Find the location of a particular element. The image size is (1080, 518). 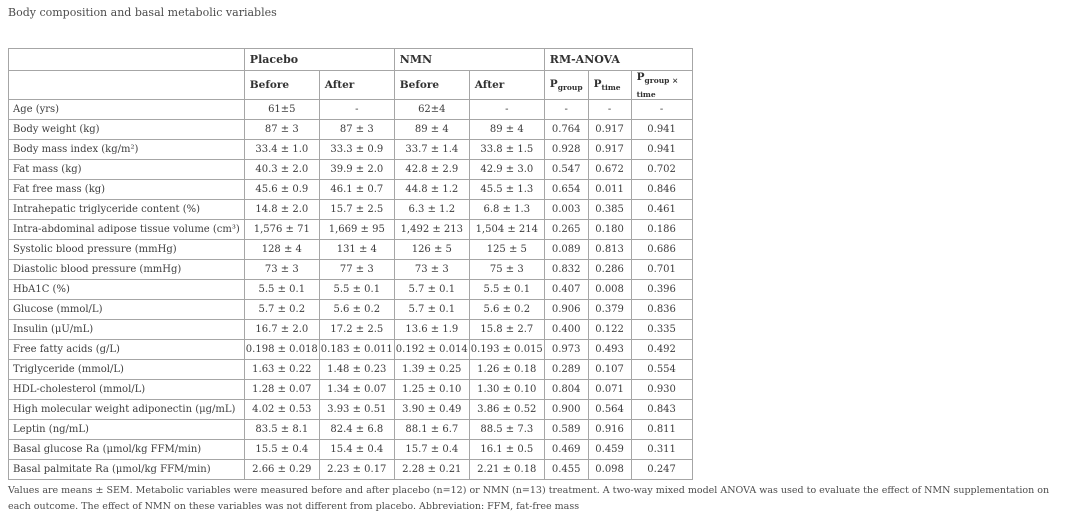

value-cell: 128 ± 4 is located at coordinates (281, 250).